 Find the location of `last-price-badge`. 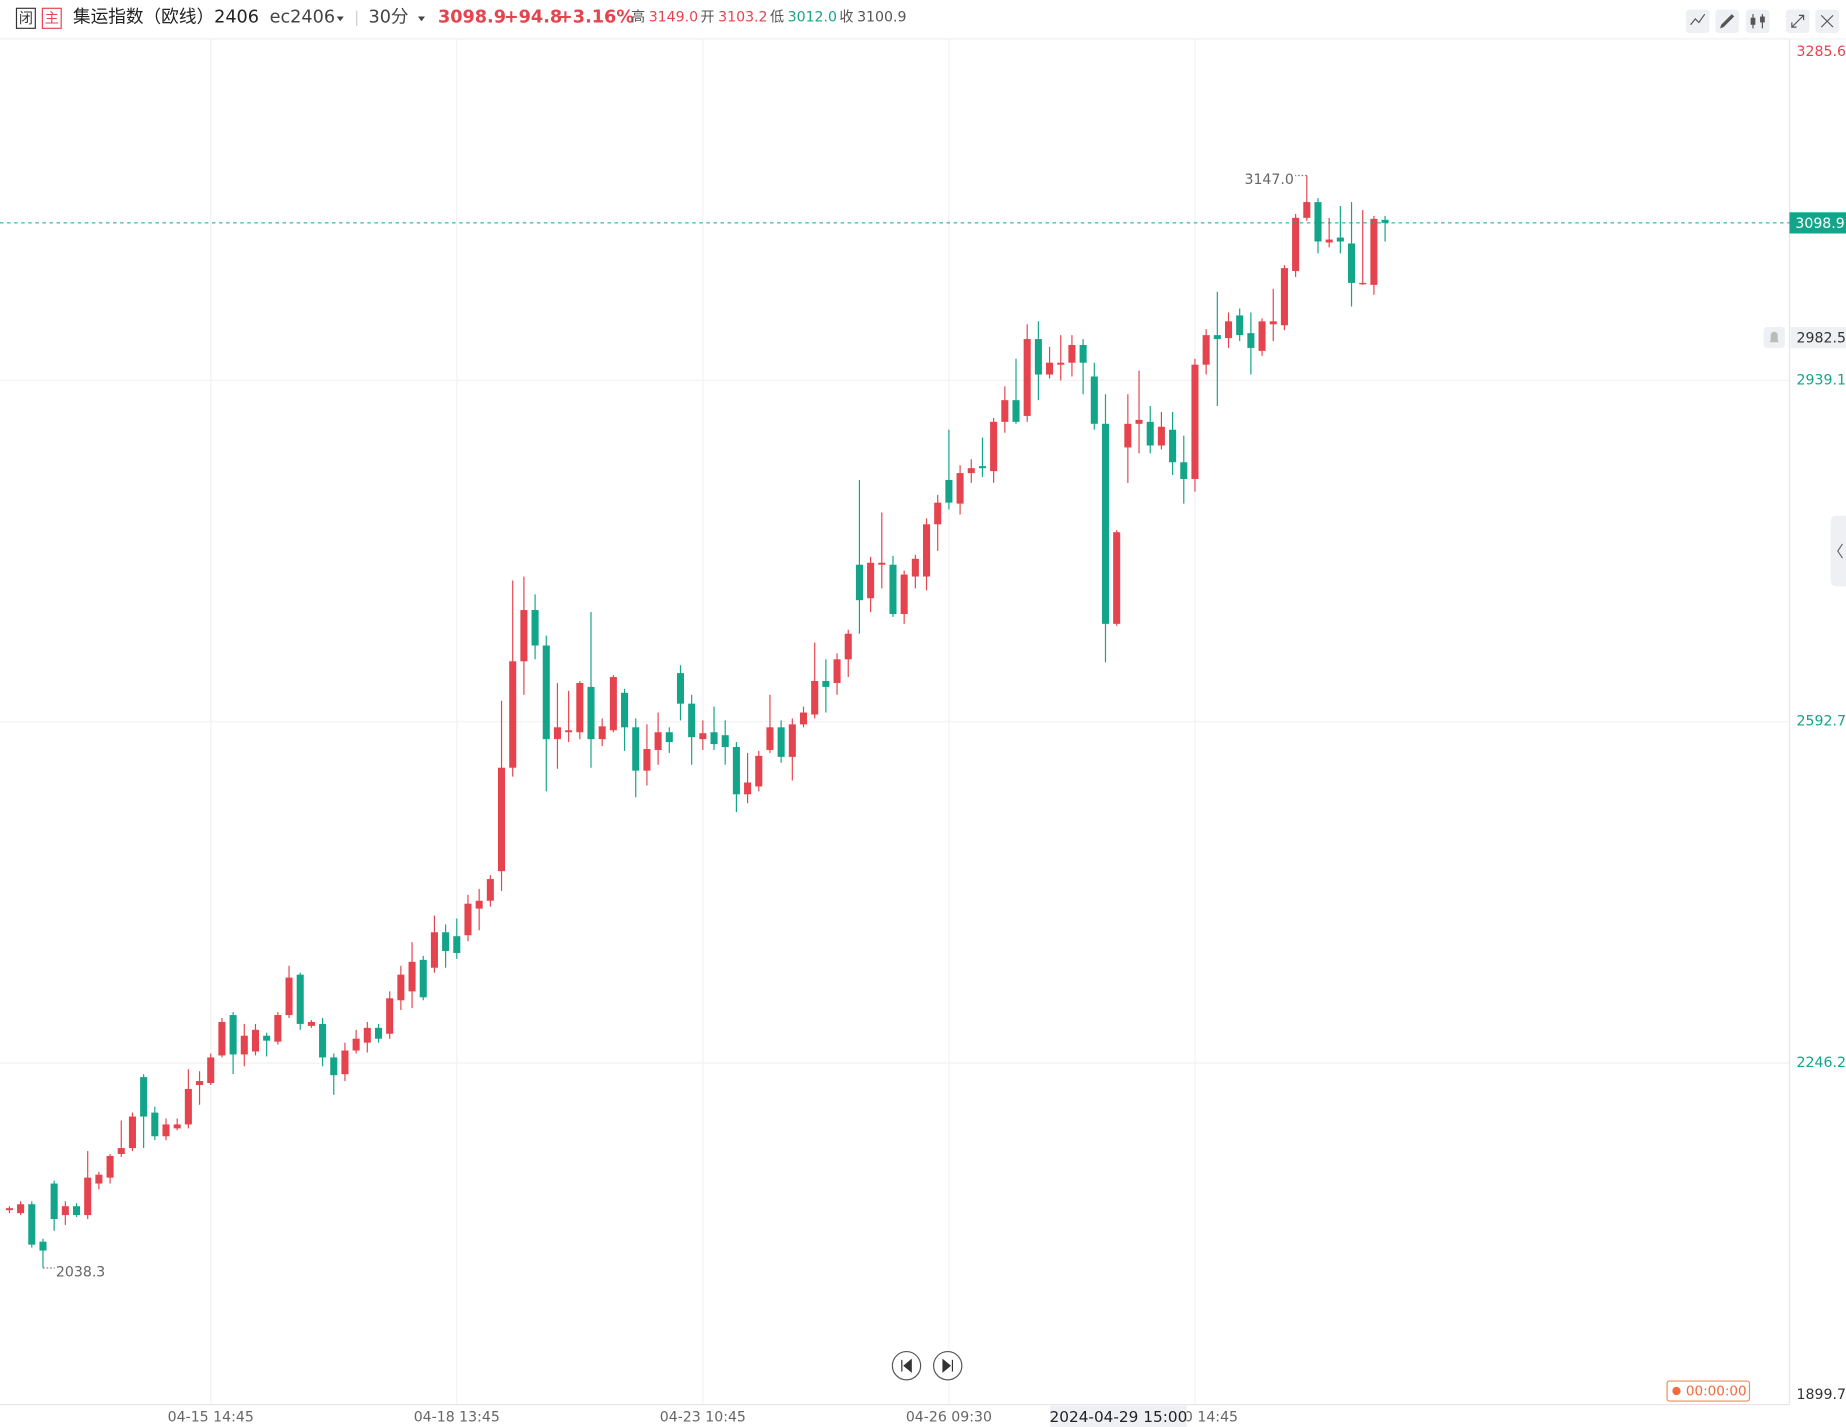

last-price-badge is located at coordinates (1817, 223).